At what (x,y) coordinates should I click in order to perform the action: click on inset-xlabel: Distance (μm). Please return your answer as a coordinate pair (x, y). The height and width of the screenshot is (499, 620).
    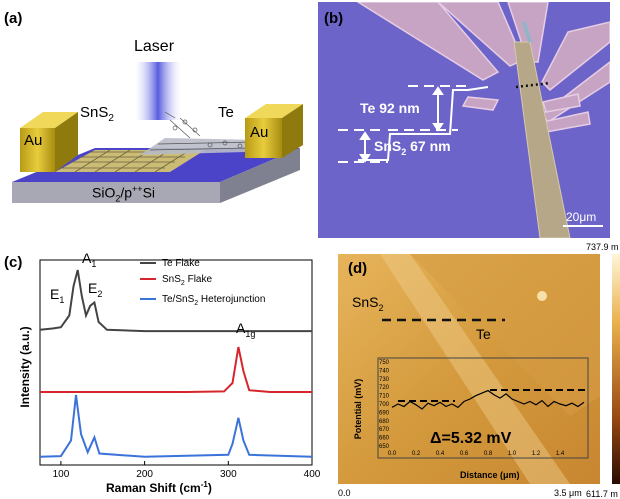
    Looking at the image, I should click on (490, 475).